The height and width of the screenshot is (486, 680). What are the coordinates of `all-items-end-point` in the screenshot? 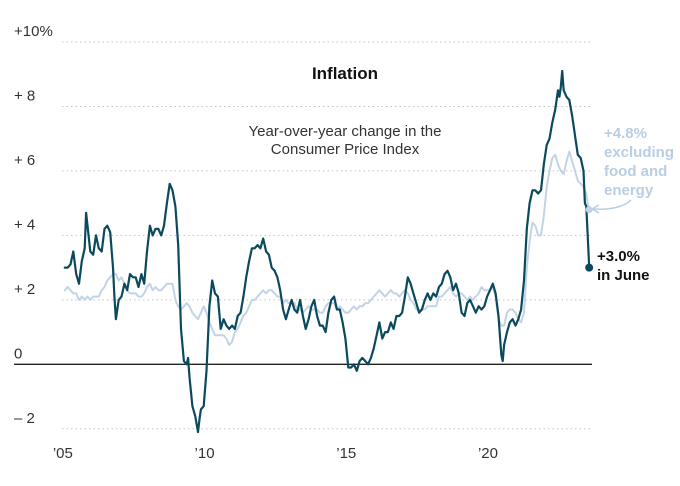 It's located at (589, 267).